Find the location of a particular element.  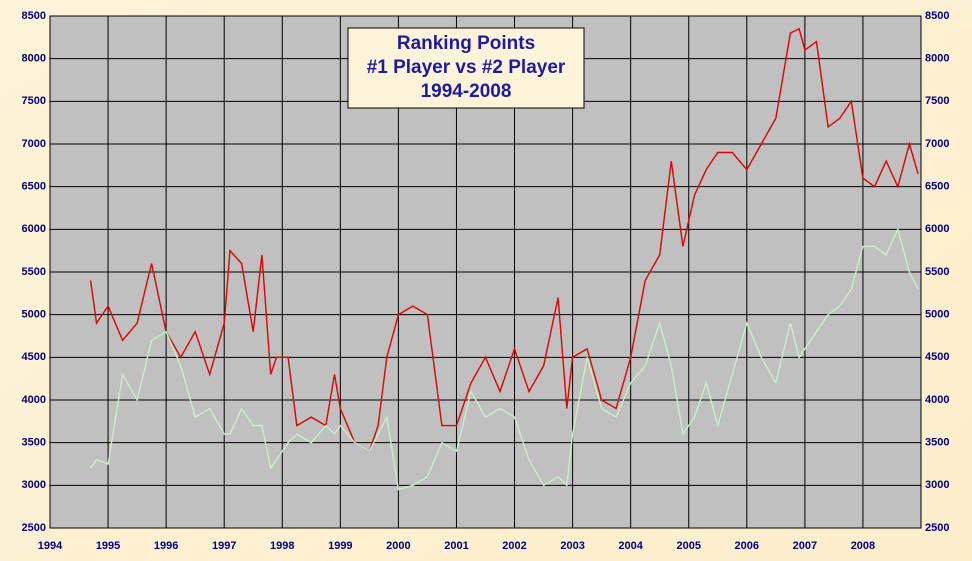

y-tick-label: 2500 is located at coordinates (34, 528).